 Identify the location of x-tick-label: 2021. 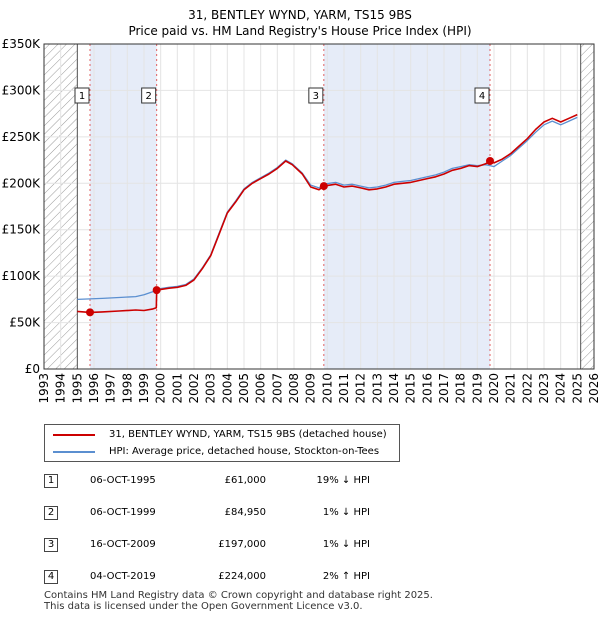
(511, 388).